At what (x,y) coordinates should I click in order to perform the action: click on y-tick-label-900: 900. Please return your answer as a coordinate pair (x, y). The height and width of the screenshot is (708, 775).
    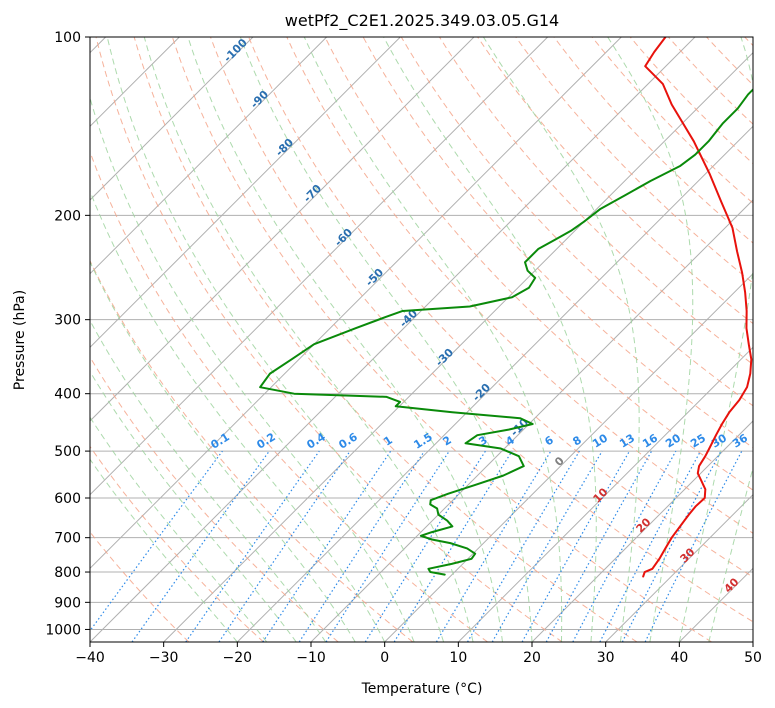
    Looking at the image, I should click on (67, 603).